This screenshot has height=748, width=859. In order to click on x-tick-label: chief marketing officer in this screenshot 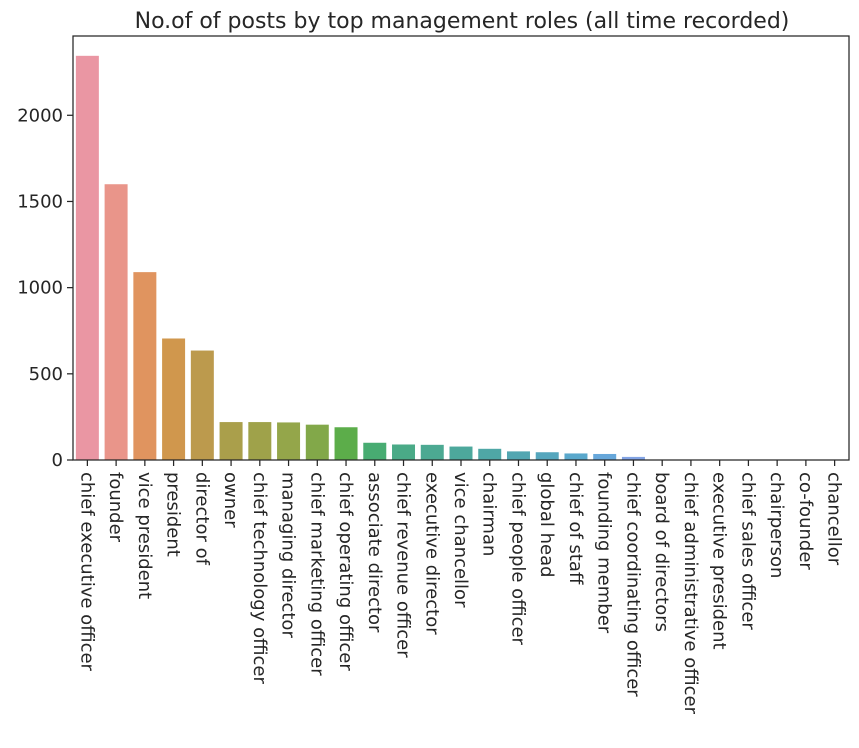, I will do `click(316, 574)`.